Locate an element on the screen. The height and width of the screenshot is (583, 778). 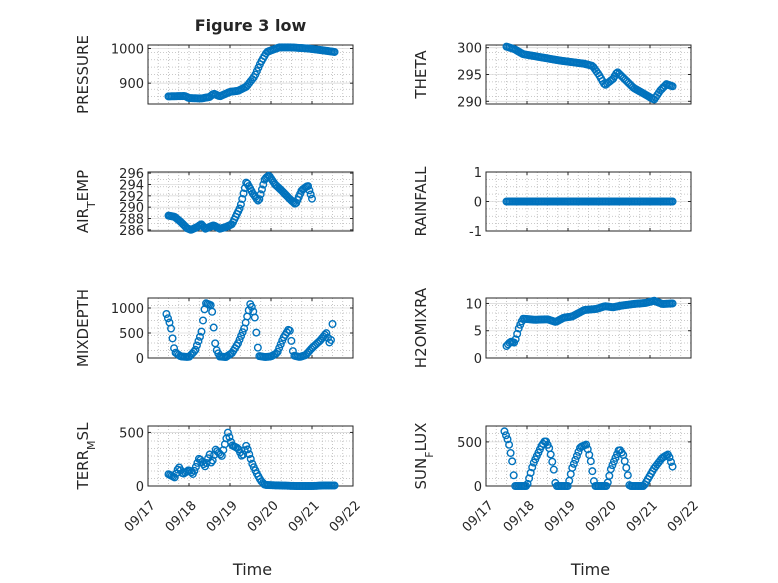
y-label-main: SUN is located at coordinates (421, 474).